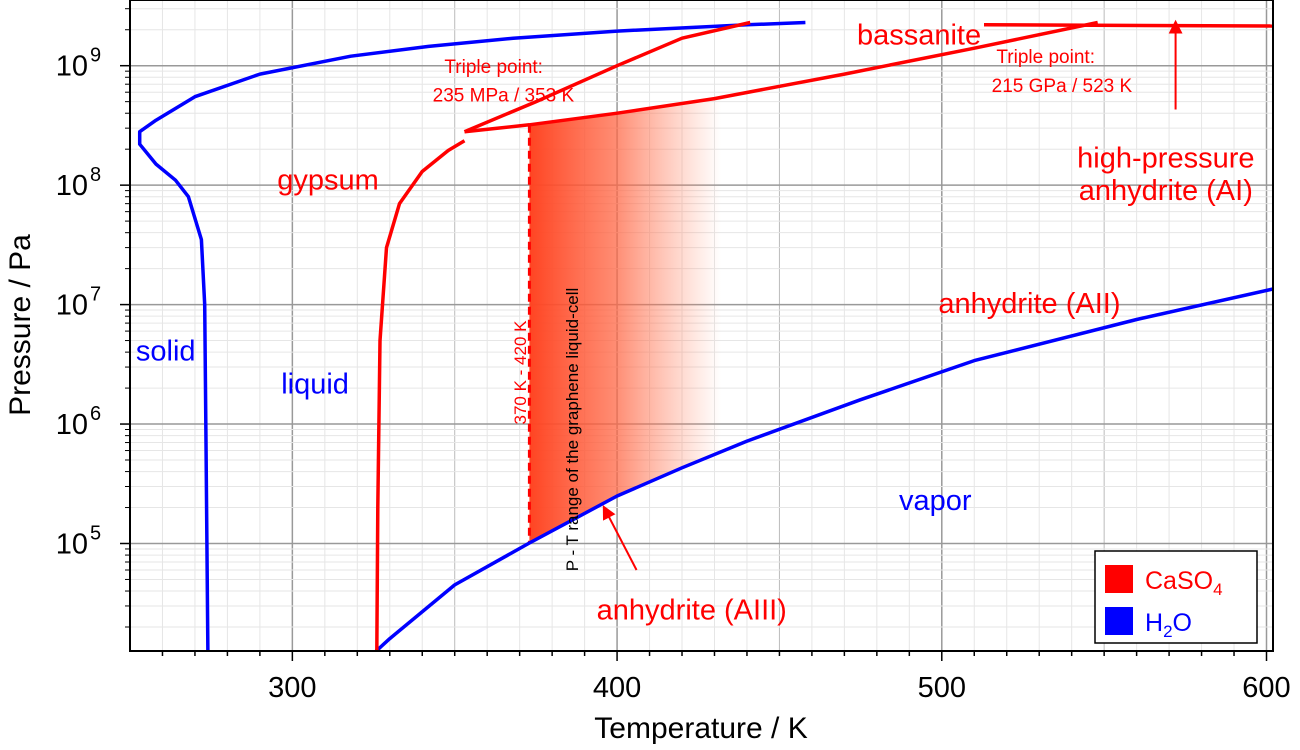 This screenshot has width=1300, height=750. Describe the element at coordinates (1266, 688) in the screenshot. I see `x-tick-label: 600` at that location.